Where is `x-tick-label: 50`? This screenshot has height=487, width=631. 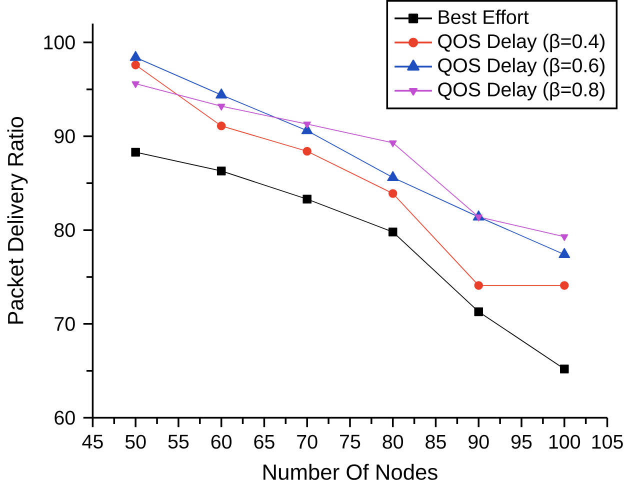
x-tick-label: 50 is located at coordinates (135, 441).